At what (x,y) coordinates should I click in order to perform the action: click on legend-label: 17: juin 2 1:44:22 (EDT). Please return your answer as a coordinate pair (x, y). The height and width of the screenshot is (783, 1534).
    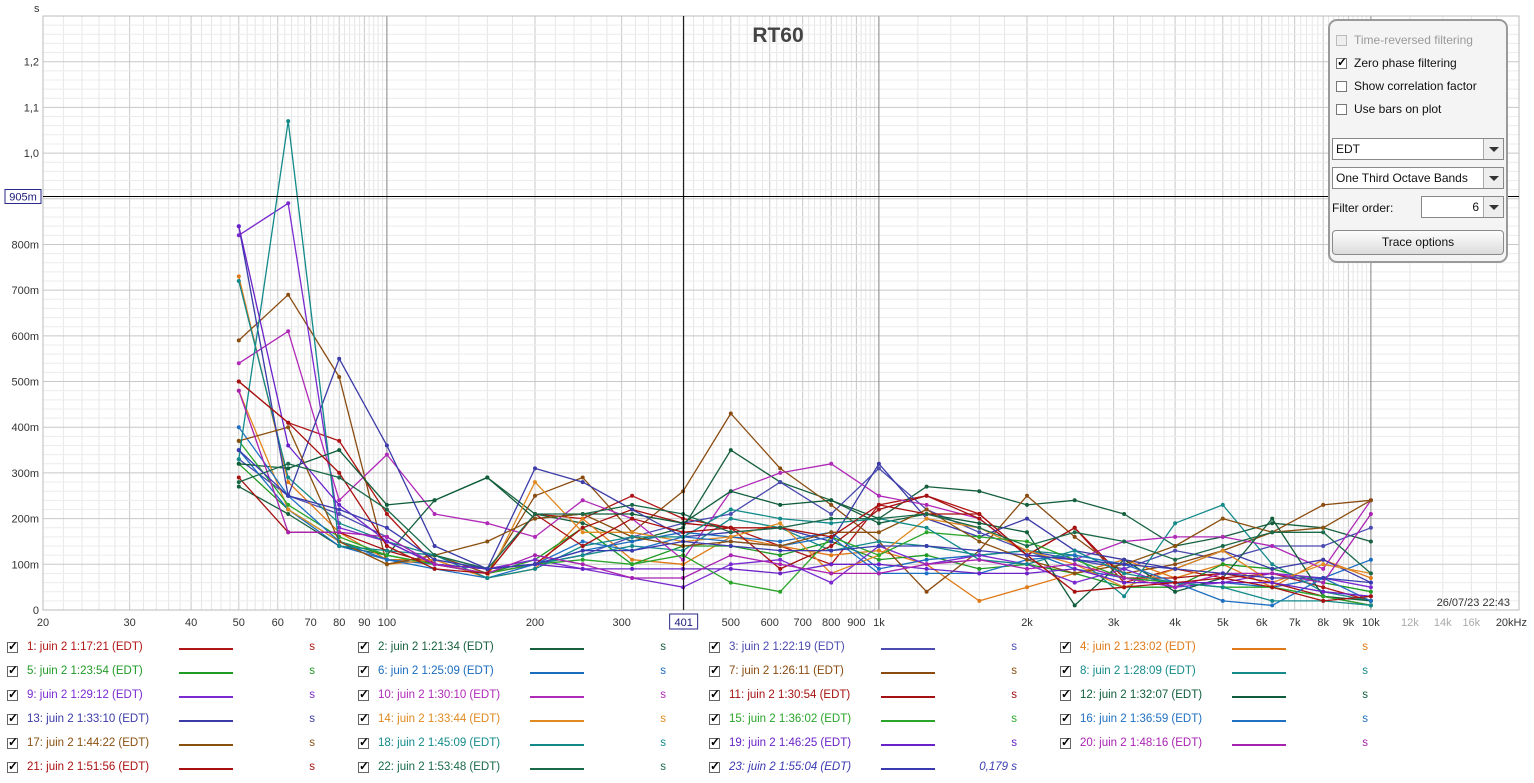
    Looking at the image, I should click on (88, 743).